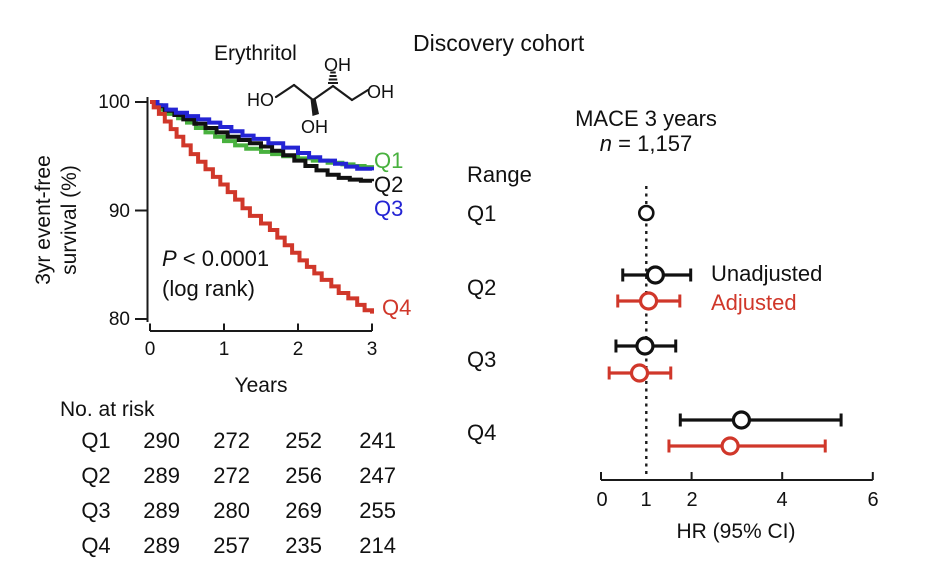  I want to click on forest-n-value: = 1,157, so click(652, 143).